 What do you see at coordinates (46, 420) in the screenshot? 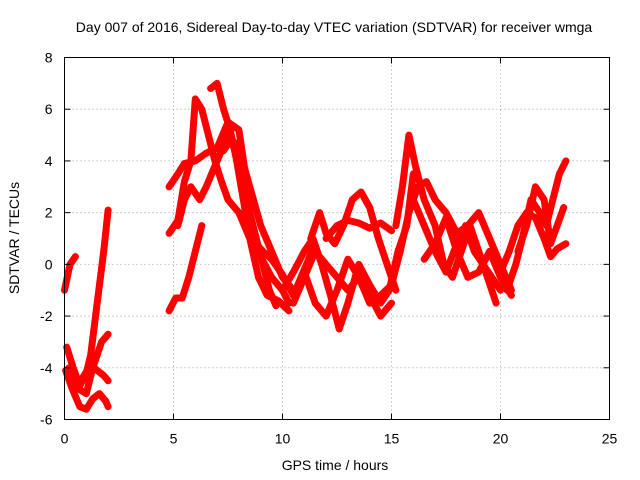
I see `y-tick-label: -6` at bounding box center [46, 420].